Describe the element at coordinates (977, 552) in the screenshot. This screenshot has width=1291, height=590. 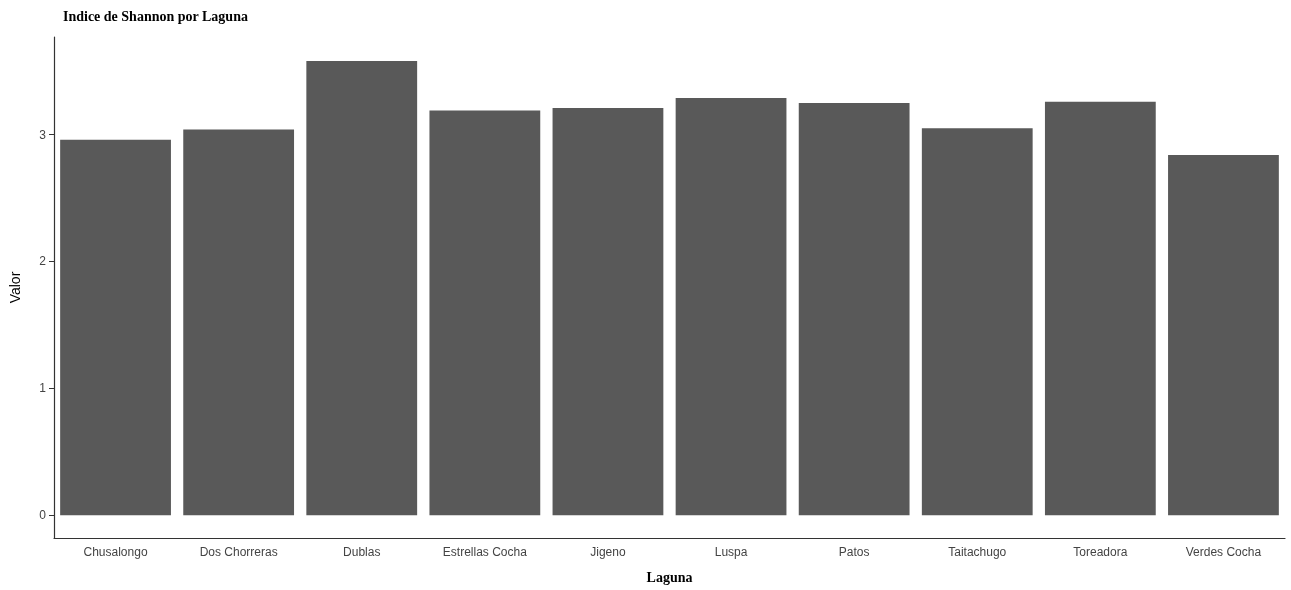
I see `x-tick-label: Taitachugo` at that location.